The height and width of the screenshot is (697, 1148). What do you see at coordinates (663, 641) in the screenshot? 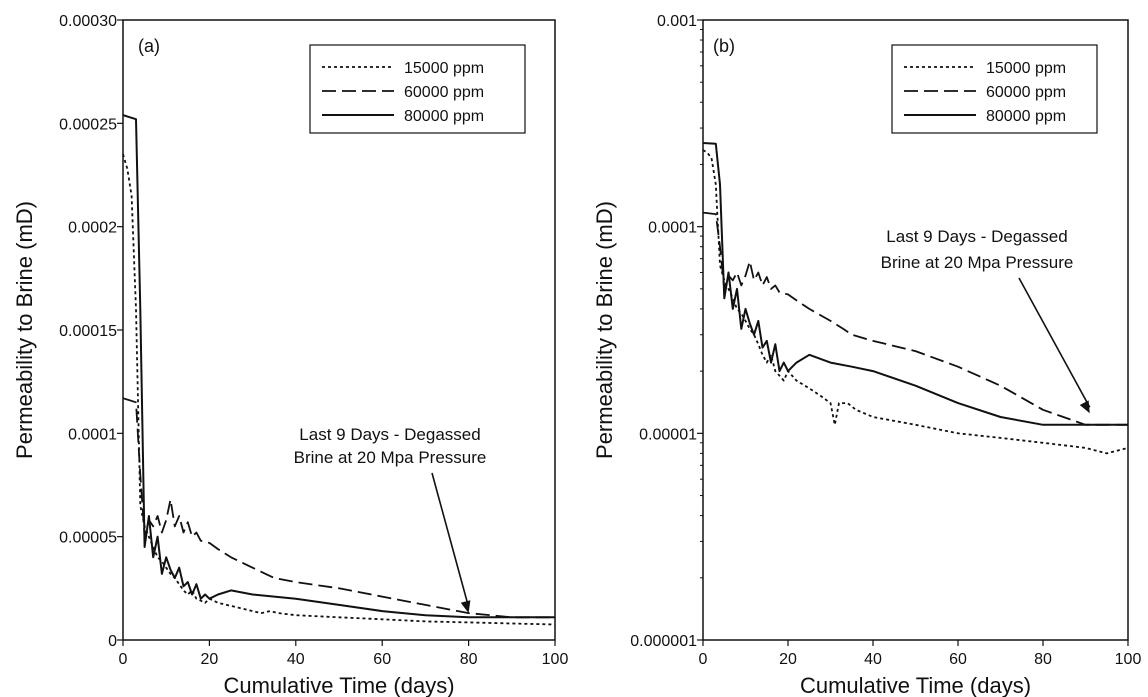
I see `y-tick-label: 0.000001` at bounding box center [663, 641].